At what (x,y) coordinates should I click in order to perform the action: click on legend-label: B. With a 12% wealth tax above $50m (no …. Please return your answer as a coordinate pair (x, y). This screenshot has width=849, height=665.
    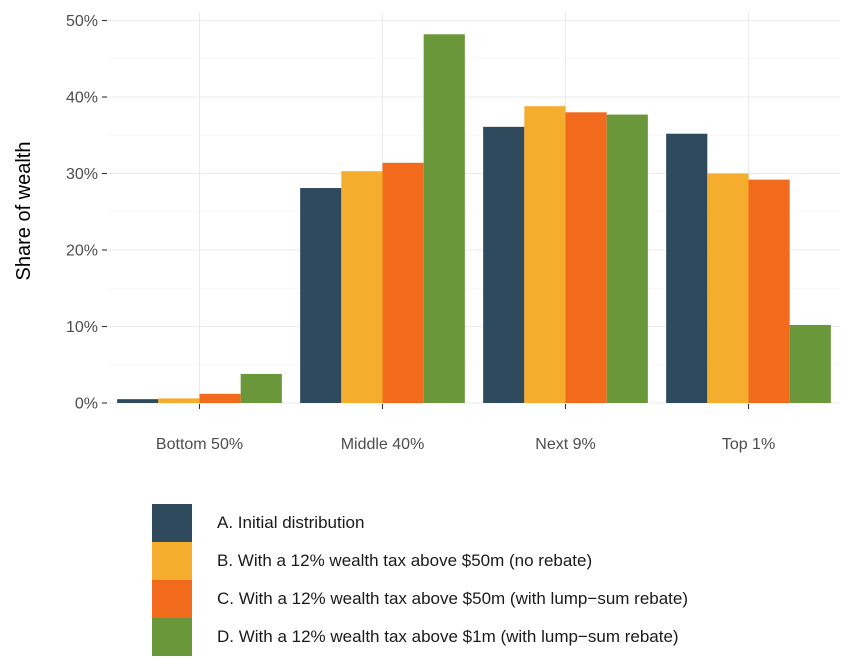
    Looking at the image, I should click on (405, 560).